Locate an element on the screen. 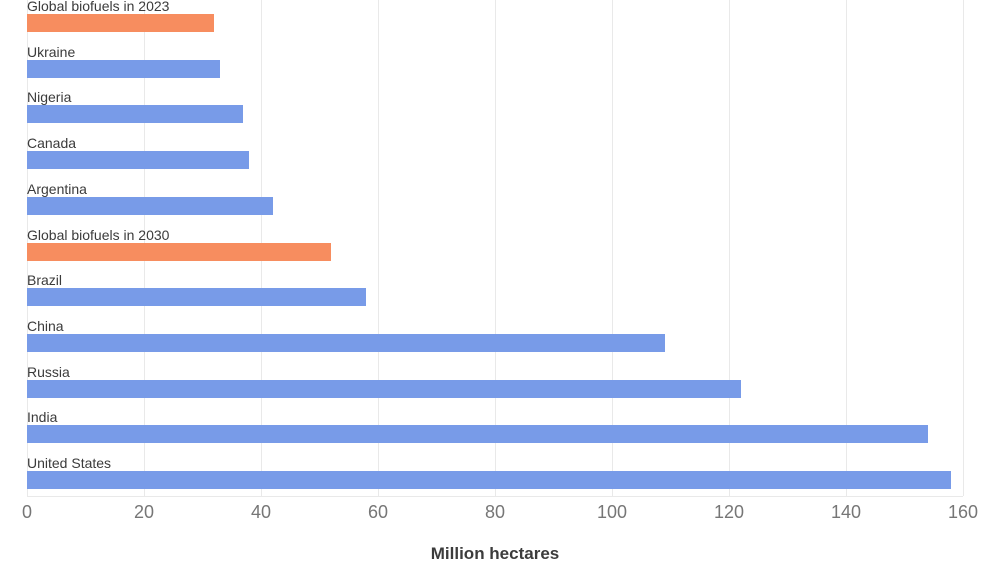 This screenshot has height=562, width=1000. chart-row: Nigeria is located at coordinates (495, 113).